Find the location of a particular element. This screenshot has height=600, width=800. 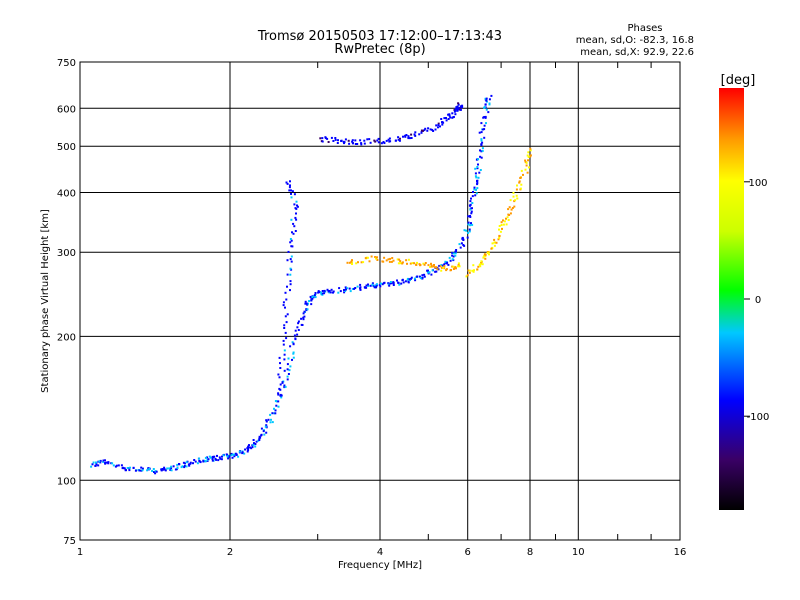

y-tick-label: 500 is located at coordinates (66, 147).